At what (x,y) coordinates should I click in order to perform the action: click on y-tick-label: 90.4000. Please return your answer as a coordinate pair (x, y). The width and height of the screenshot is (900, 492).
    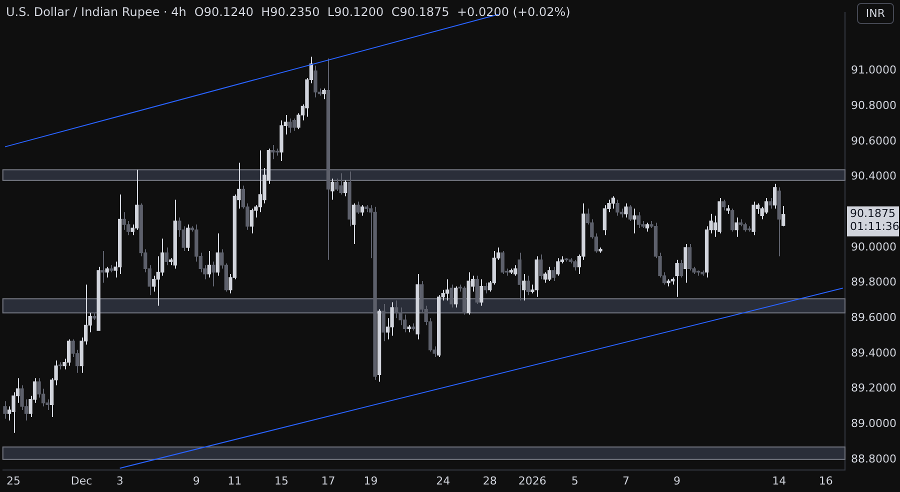
    Looking at the image, I should click on (873, 176).